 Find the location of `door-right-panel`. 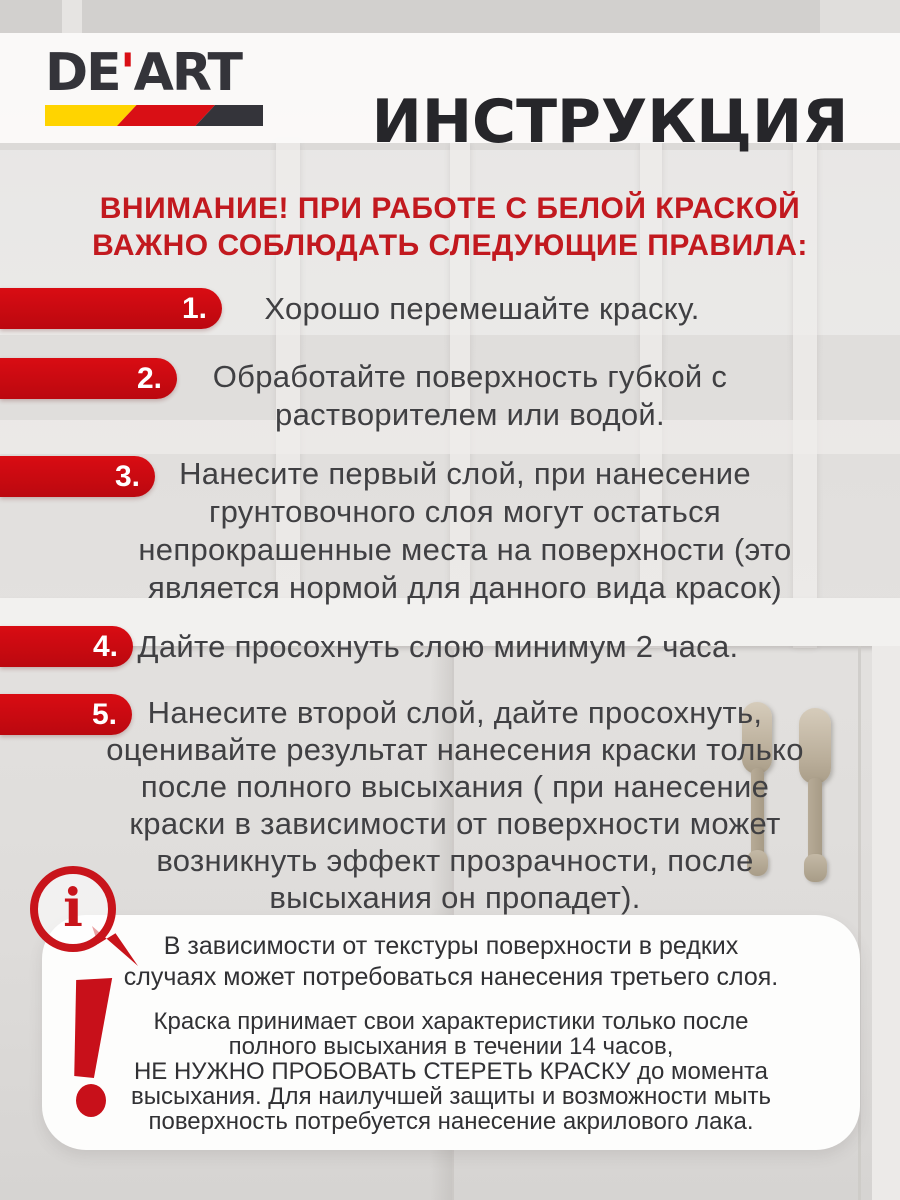

door-right-panel is located at coordinates (886, 923).